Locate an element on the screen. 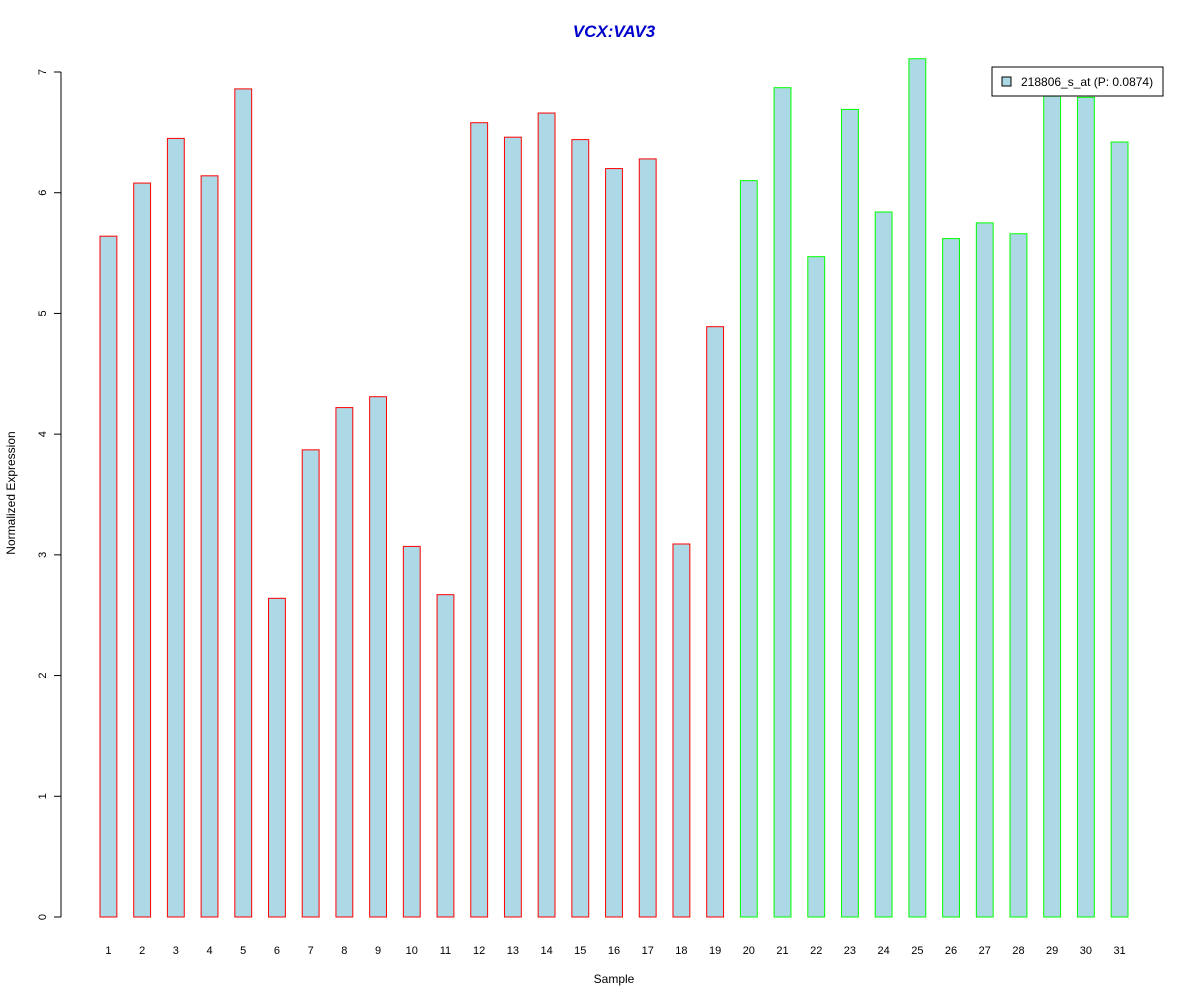 The image size is (1200, 1000). y-axis: 0 1 2 3 4 5 6 7 is located at coordinates (49, 494).